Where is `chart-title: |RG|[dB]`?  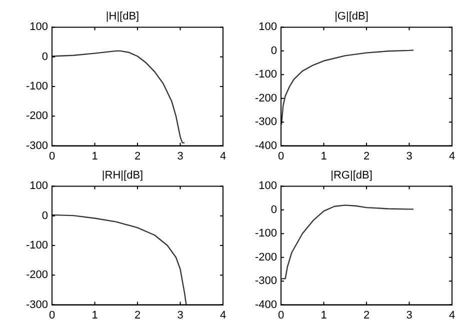
chart-title: |RG|[dB] is located at coordinates (351, 176).